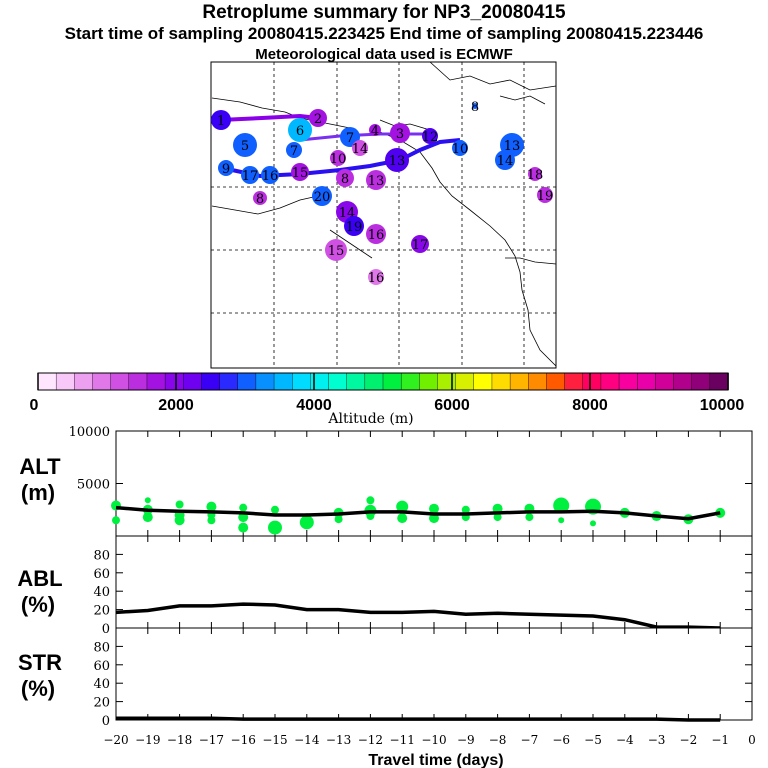 The height and width of the screenshot is (768, 768). What do you see at coordinates (402, 740) in the screenshot?
I see `x-tick-label: −11` at bounding box center [402, 740].